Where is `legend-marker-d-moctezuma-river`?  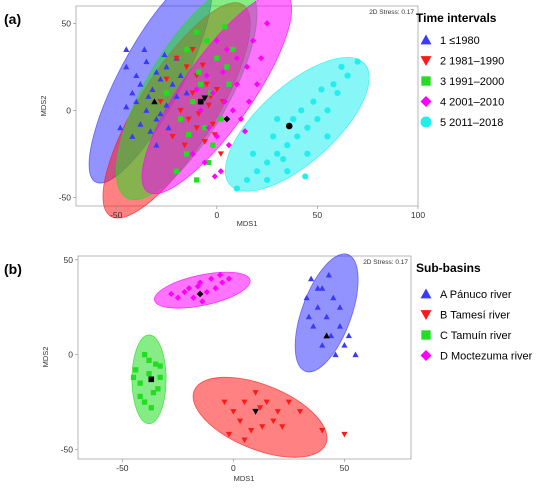
legend-marker-d-moctezuma-river is located at coordinates (426, 355).